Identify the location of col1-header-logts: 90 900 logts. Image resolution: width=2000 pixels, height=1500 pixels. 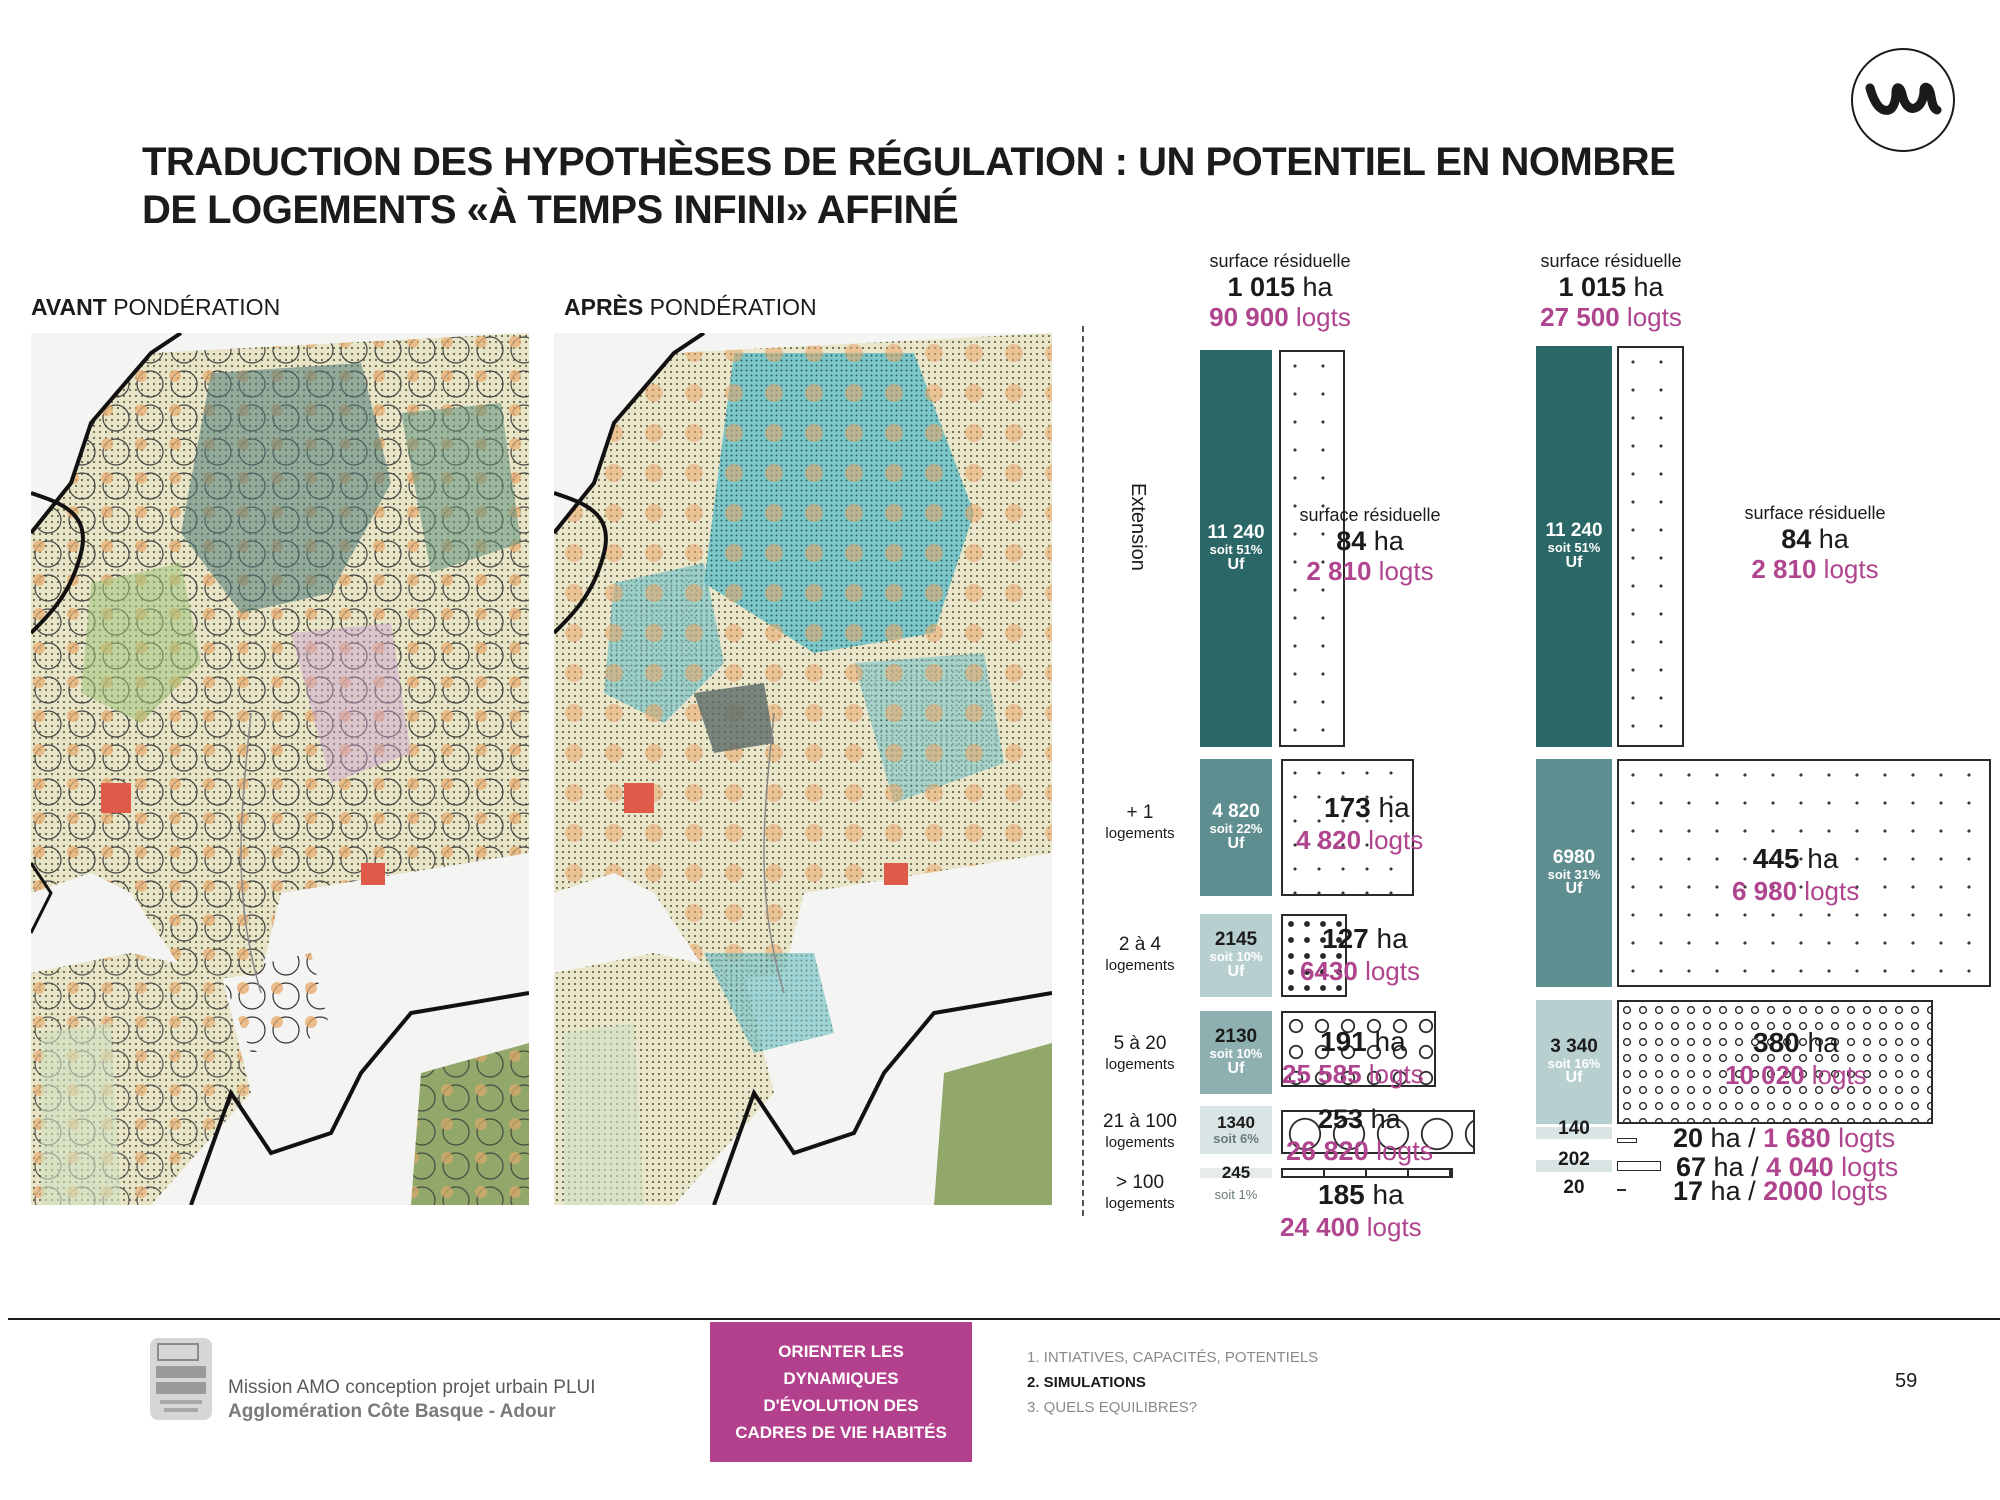
(1280, 316).